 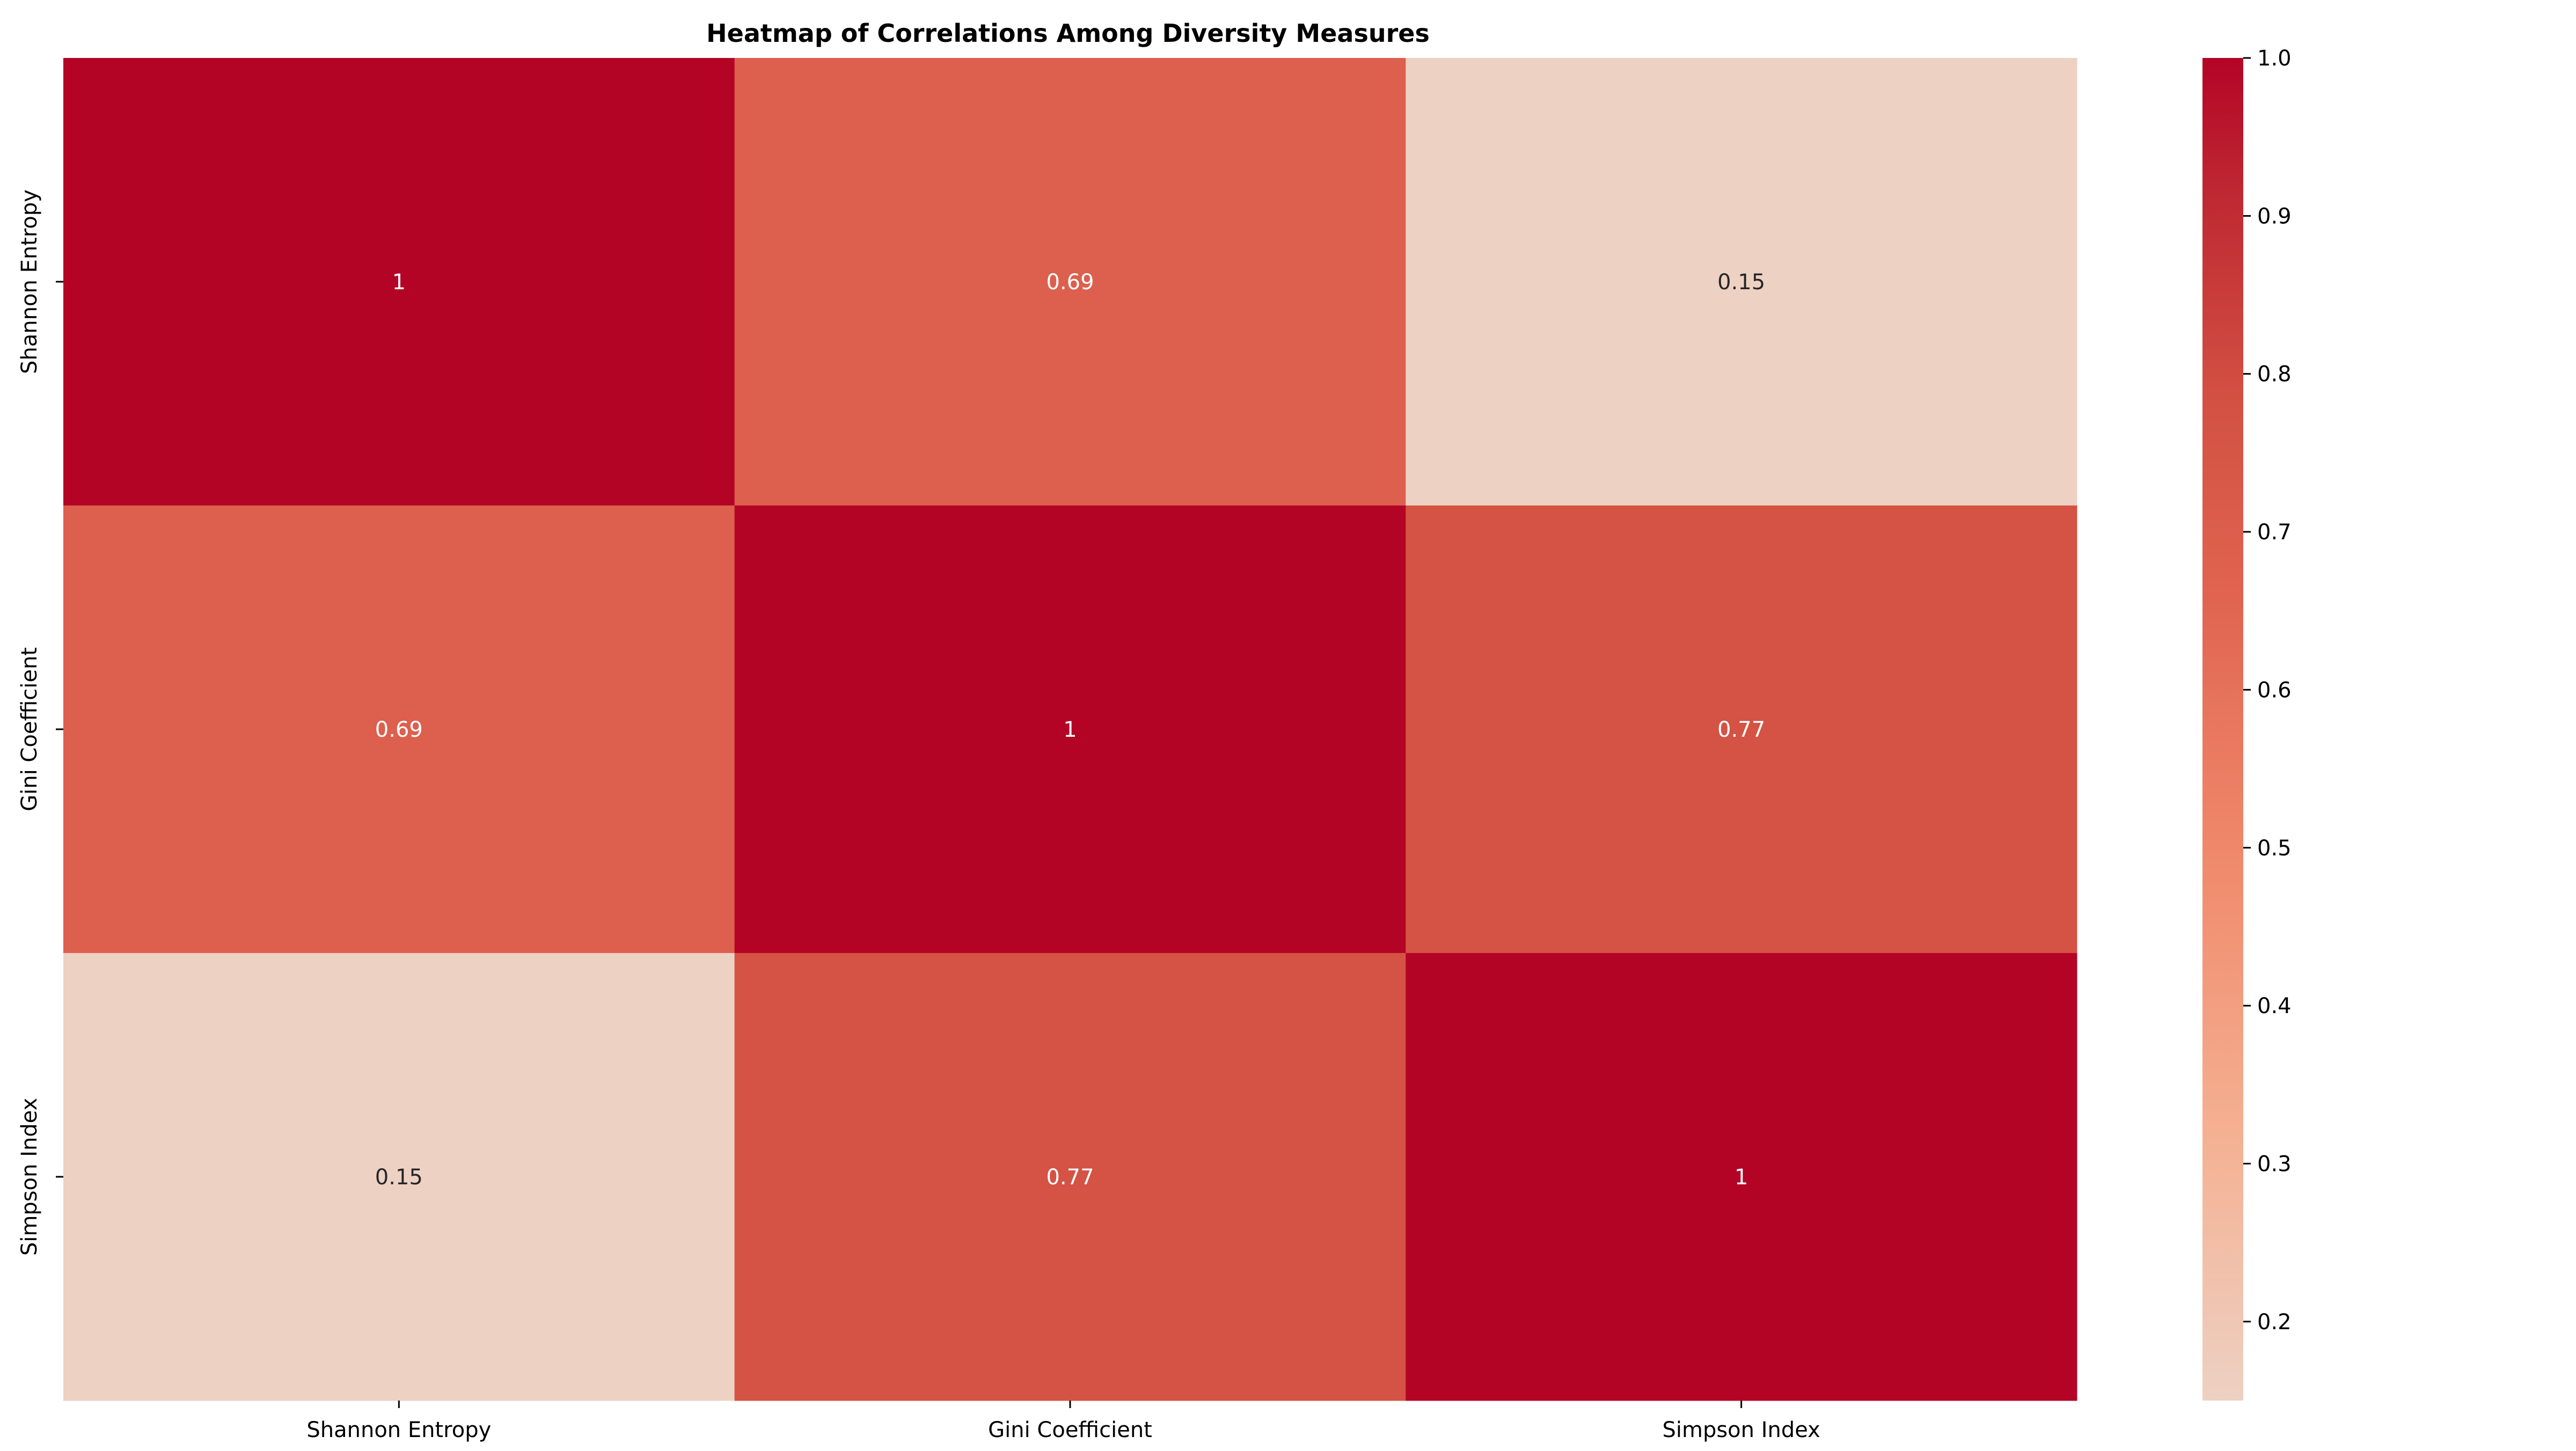 What do you see at coordinates (1741, 1430) in the screenshot?
I see `x-tick-label-2: Simpson Index` at bounding box center [1741, 1430].